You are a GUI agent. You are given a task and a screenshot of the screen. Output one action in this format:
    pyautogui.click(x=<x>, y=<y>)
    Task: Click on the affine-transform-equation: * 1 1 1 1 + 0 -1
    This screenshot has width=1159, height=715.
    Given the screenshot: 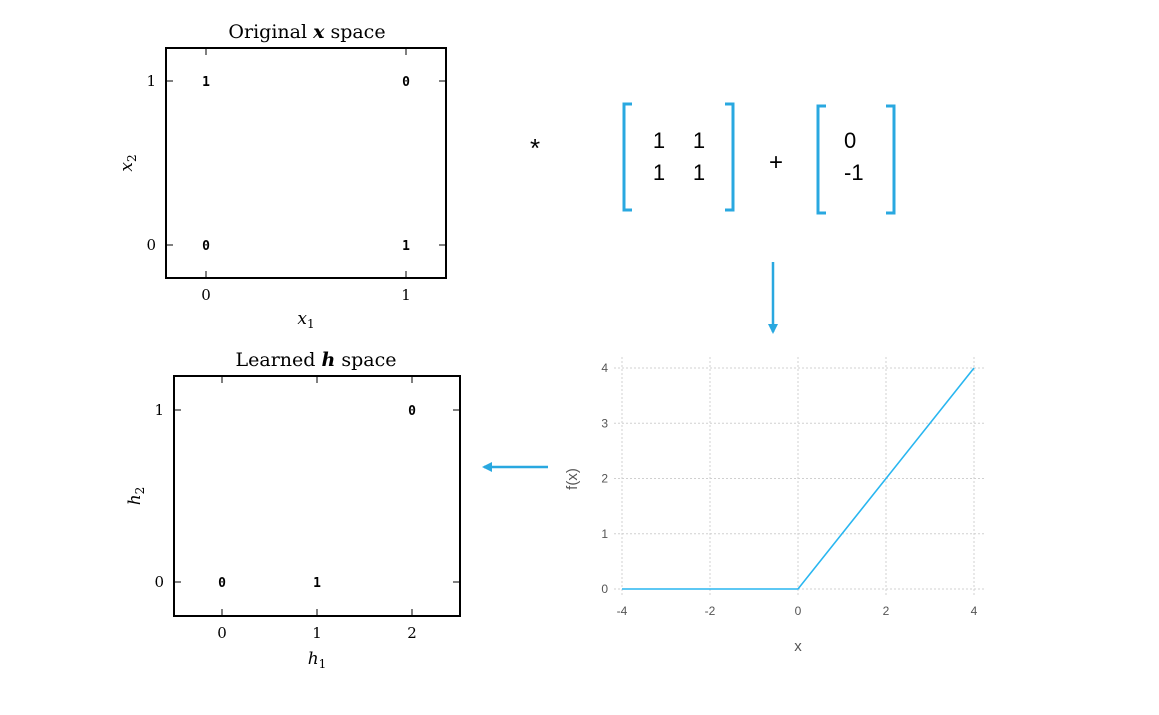 What is the action you would take?
    pyautogui.click(x=713, y=158)
    